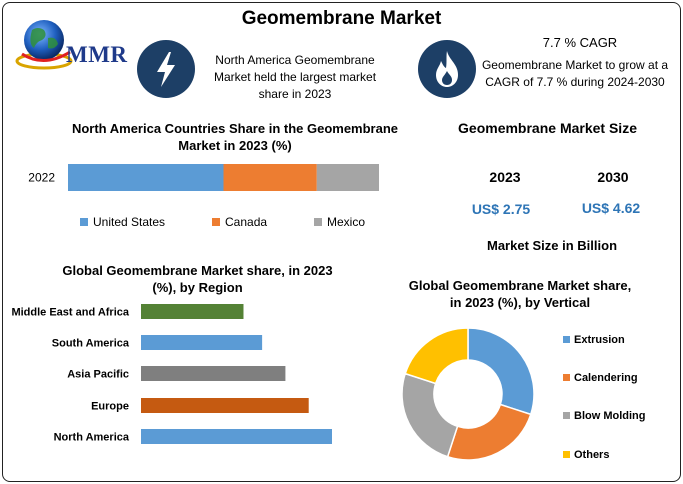  I want to click on legend-label: United States, so click(129, 222).